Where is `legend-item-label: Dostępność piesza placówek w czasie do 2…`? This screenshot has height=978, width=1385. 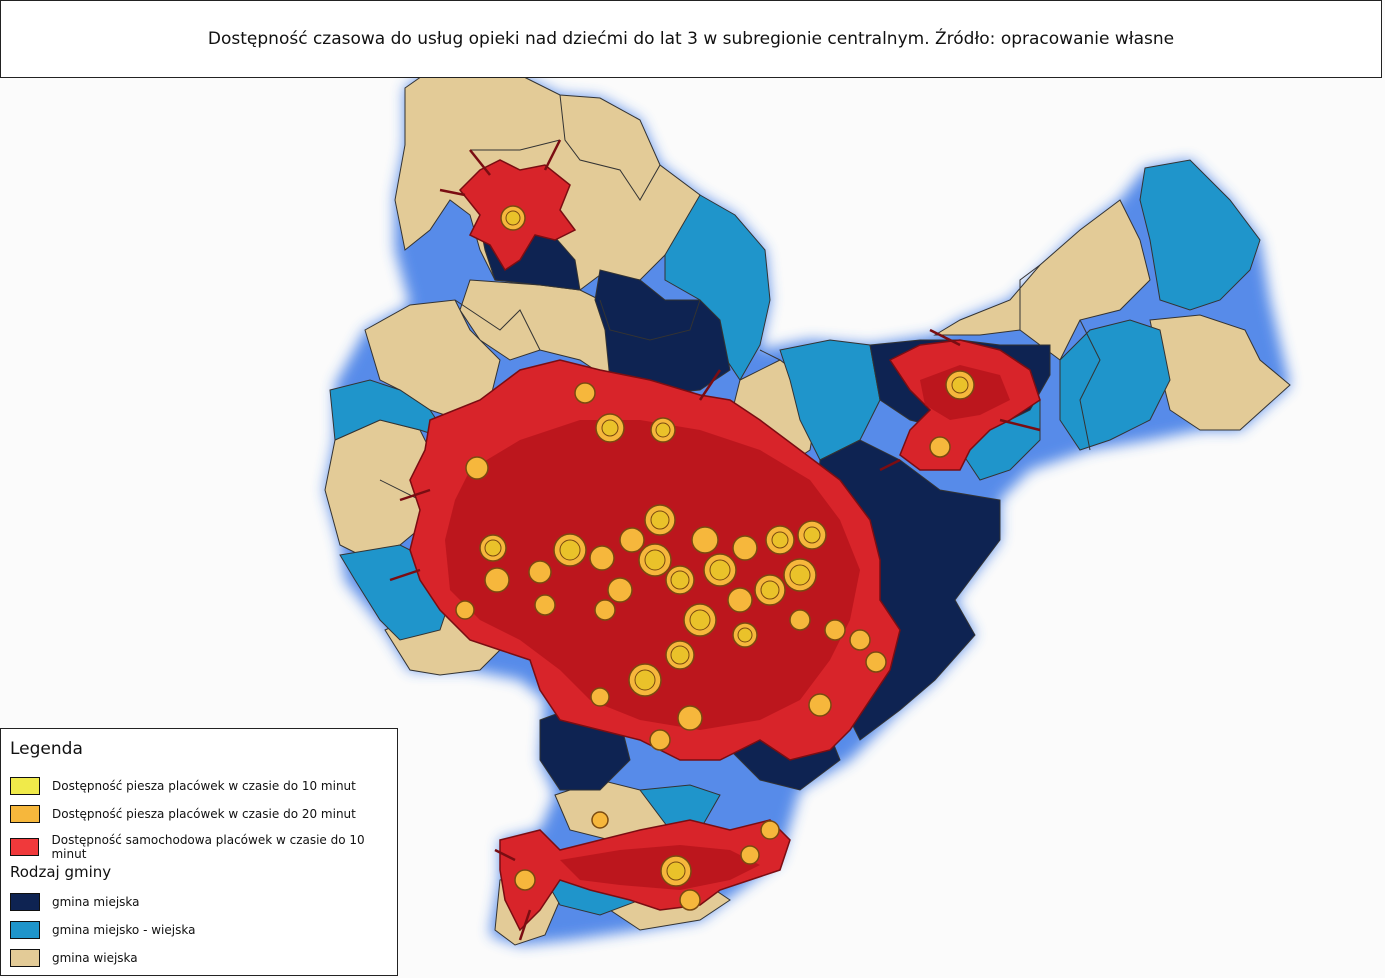
legend-item-label: Dostępność piesza placówek w czasie do 2… is located at coordinates (204, 814).